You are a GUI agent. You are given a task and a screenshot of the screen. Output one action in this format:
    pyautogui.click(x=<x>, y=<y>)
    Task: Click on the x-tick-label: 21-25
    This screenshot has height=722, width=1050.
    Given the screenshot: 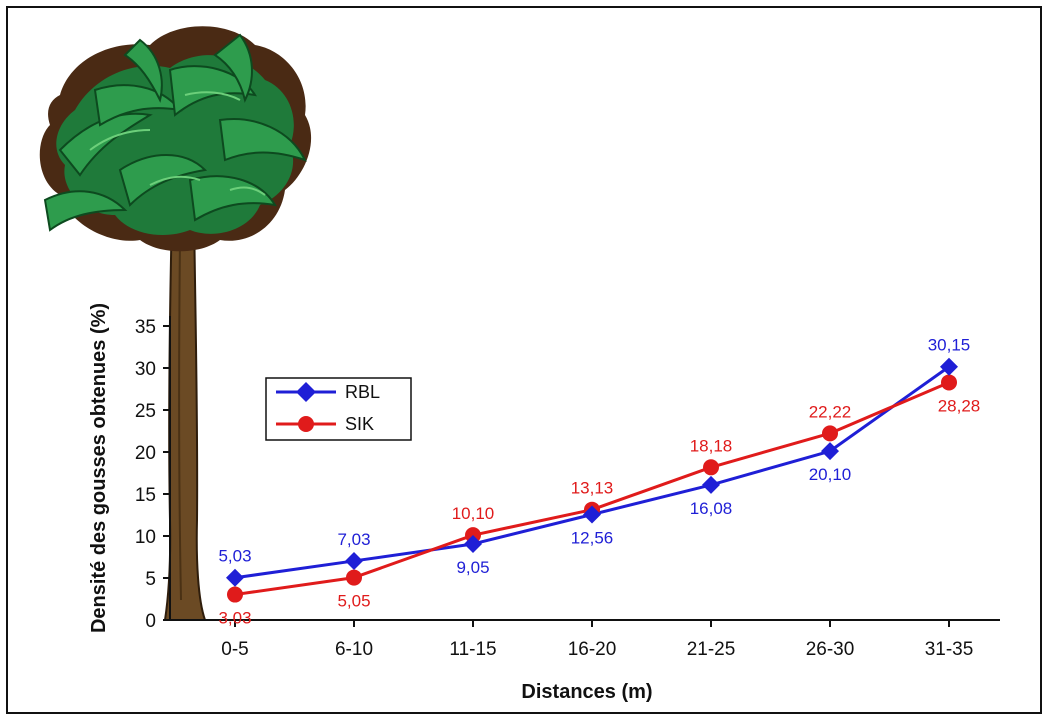 What is the action you would take?
    pyautogui.click(x=711, y=649)
    